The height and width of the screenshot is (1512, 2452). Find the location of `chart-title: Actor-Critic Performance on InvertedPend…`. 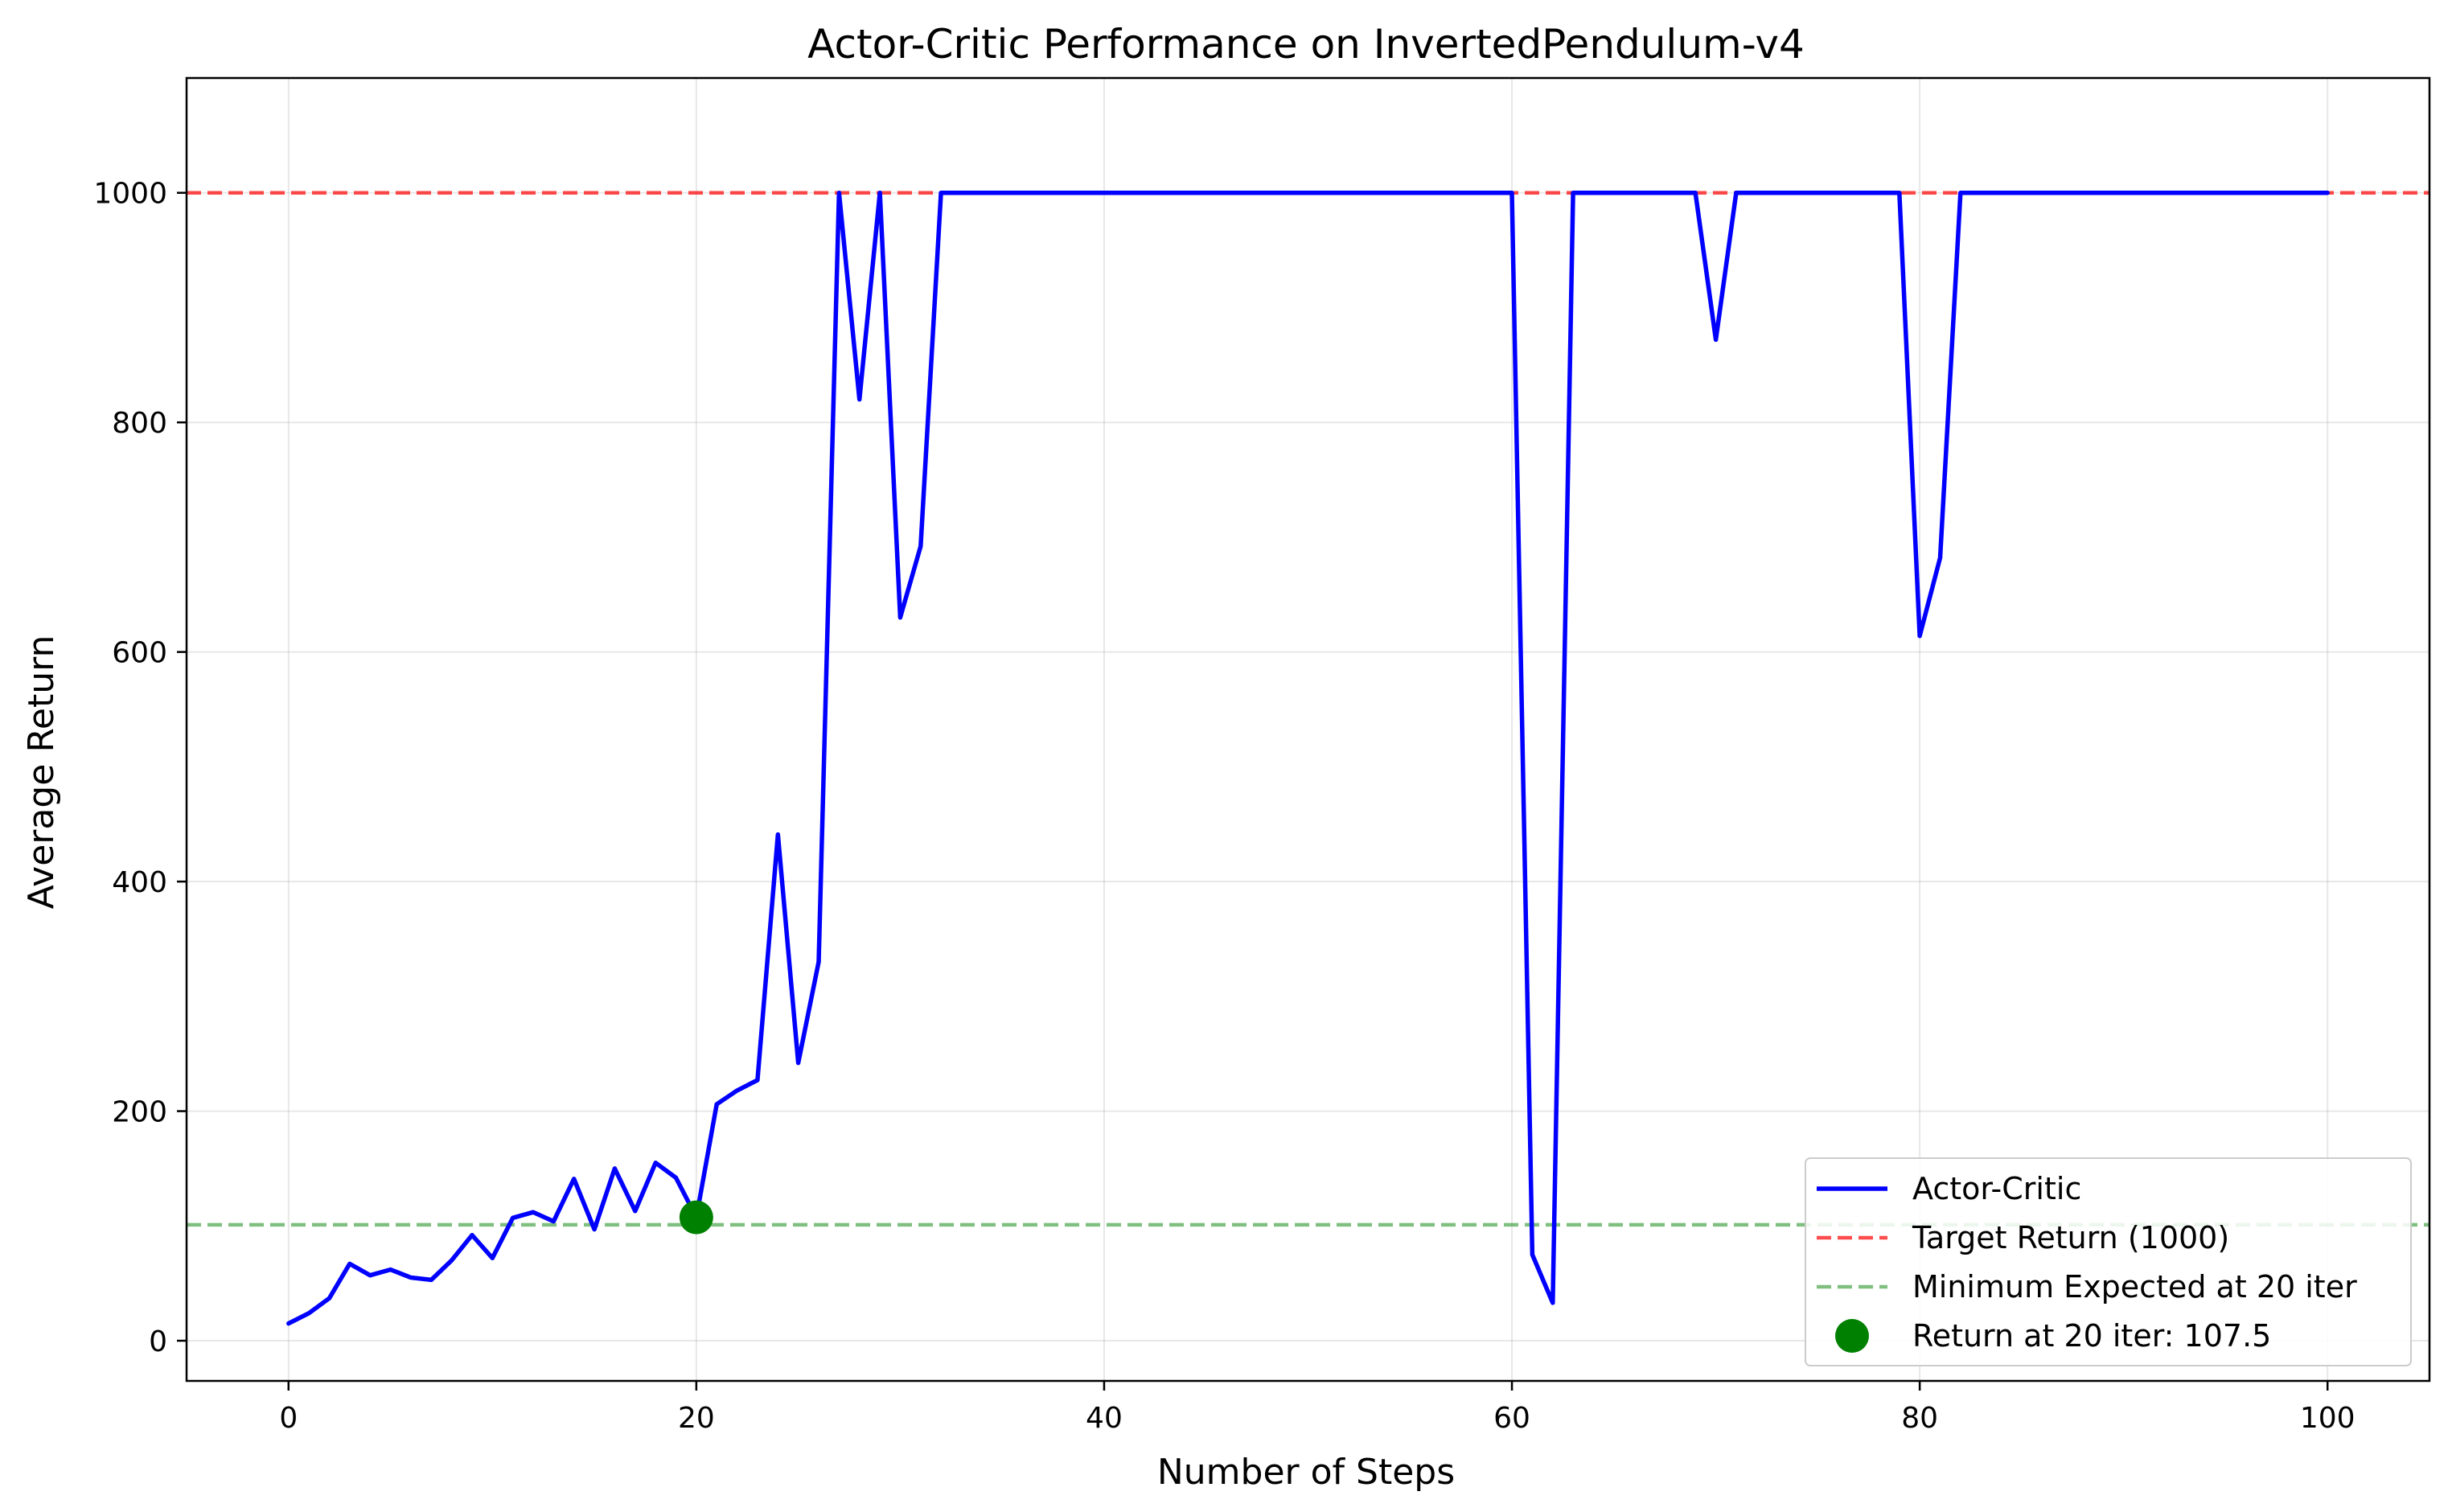

chart-title: Actor-Critic Performance on InvertedPend… is located at coordinates (1306, 45).